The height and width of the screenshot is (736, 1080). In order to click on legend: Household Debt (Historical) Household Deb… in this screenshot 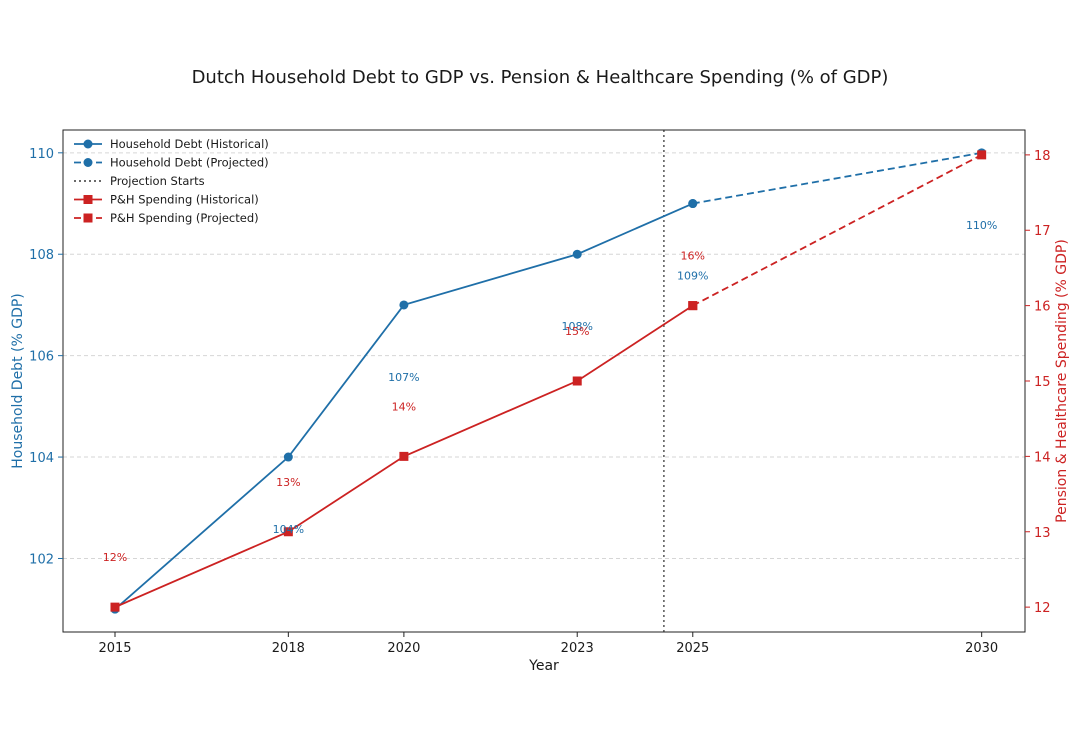, I will do `click(171, 181)`.